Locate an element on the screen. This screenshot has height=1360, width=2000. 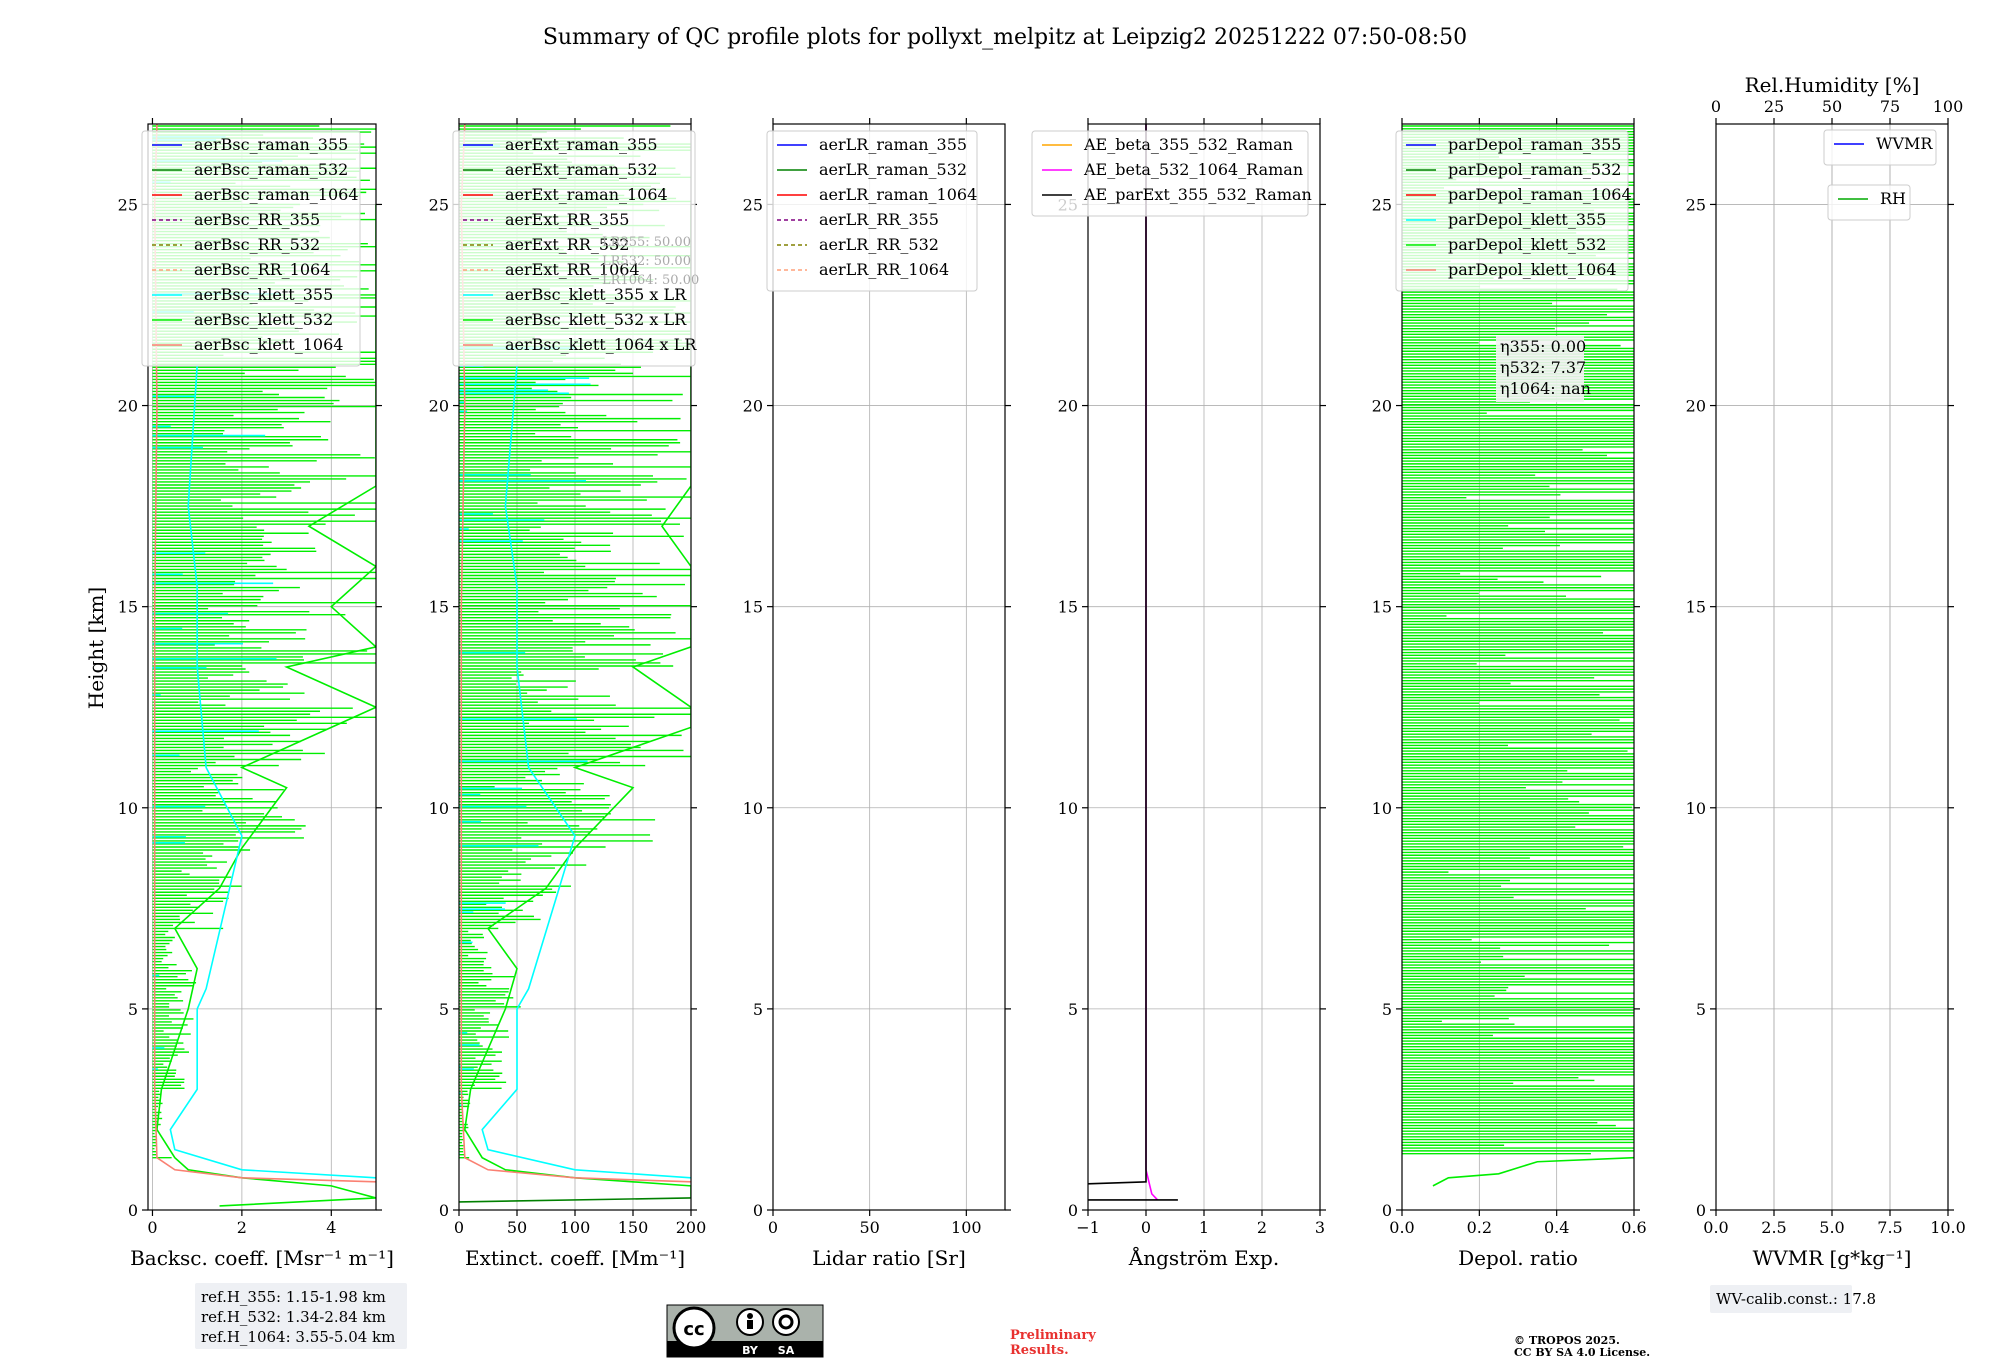
legend-label: aerBsc_klett_355 is located at coordinates (263, 294).